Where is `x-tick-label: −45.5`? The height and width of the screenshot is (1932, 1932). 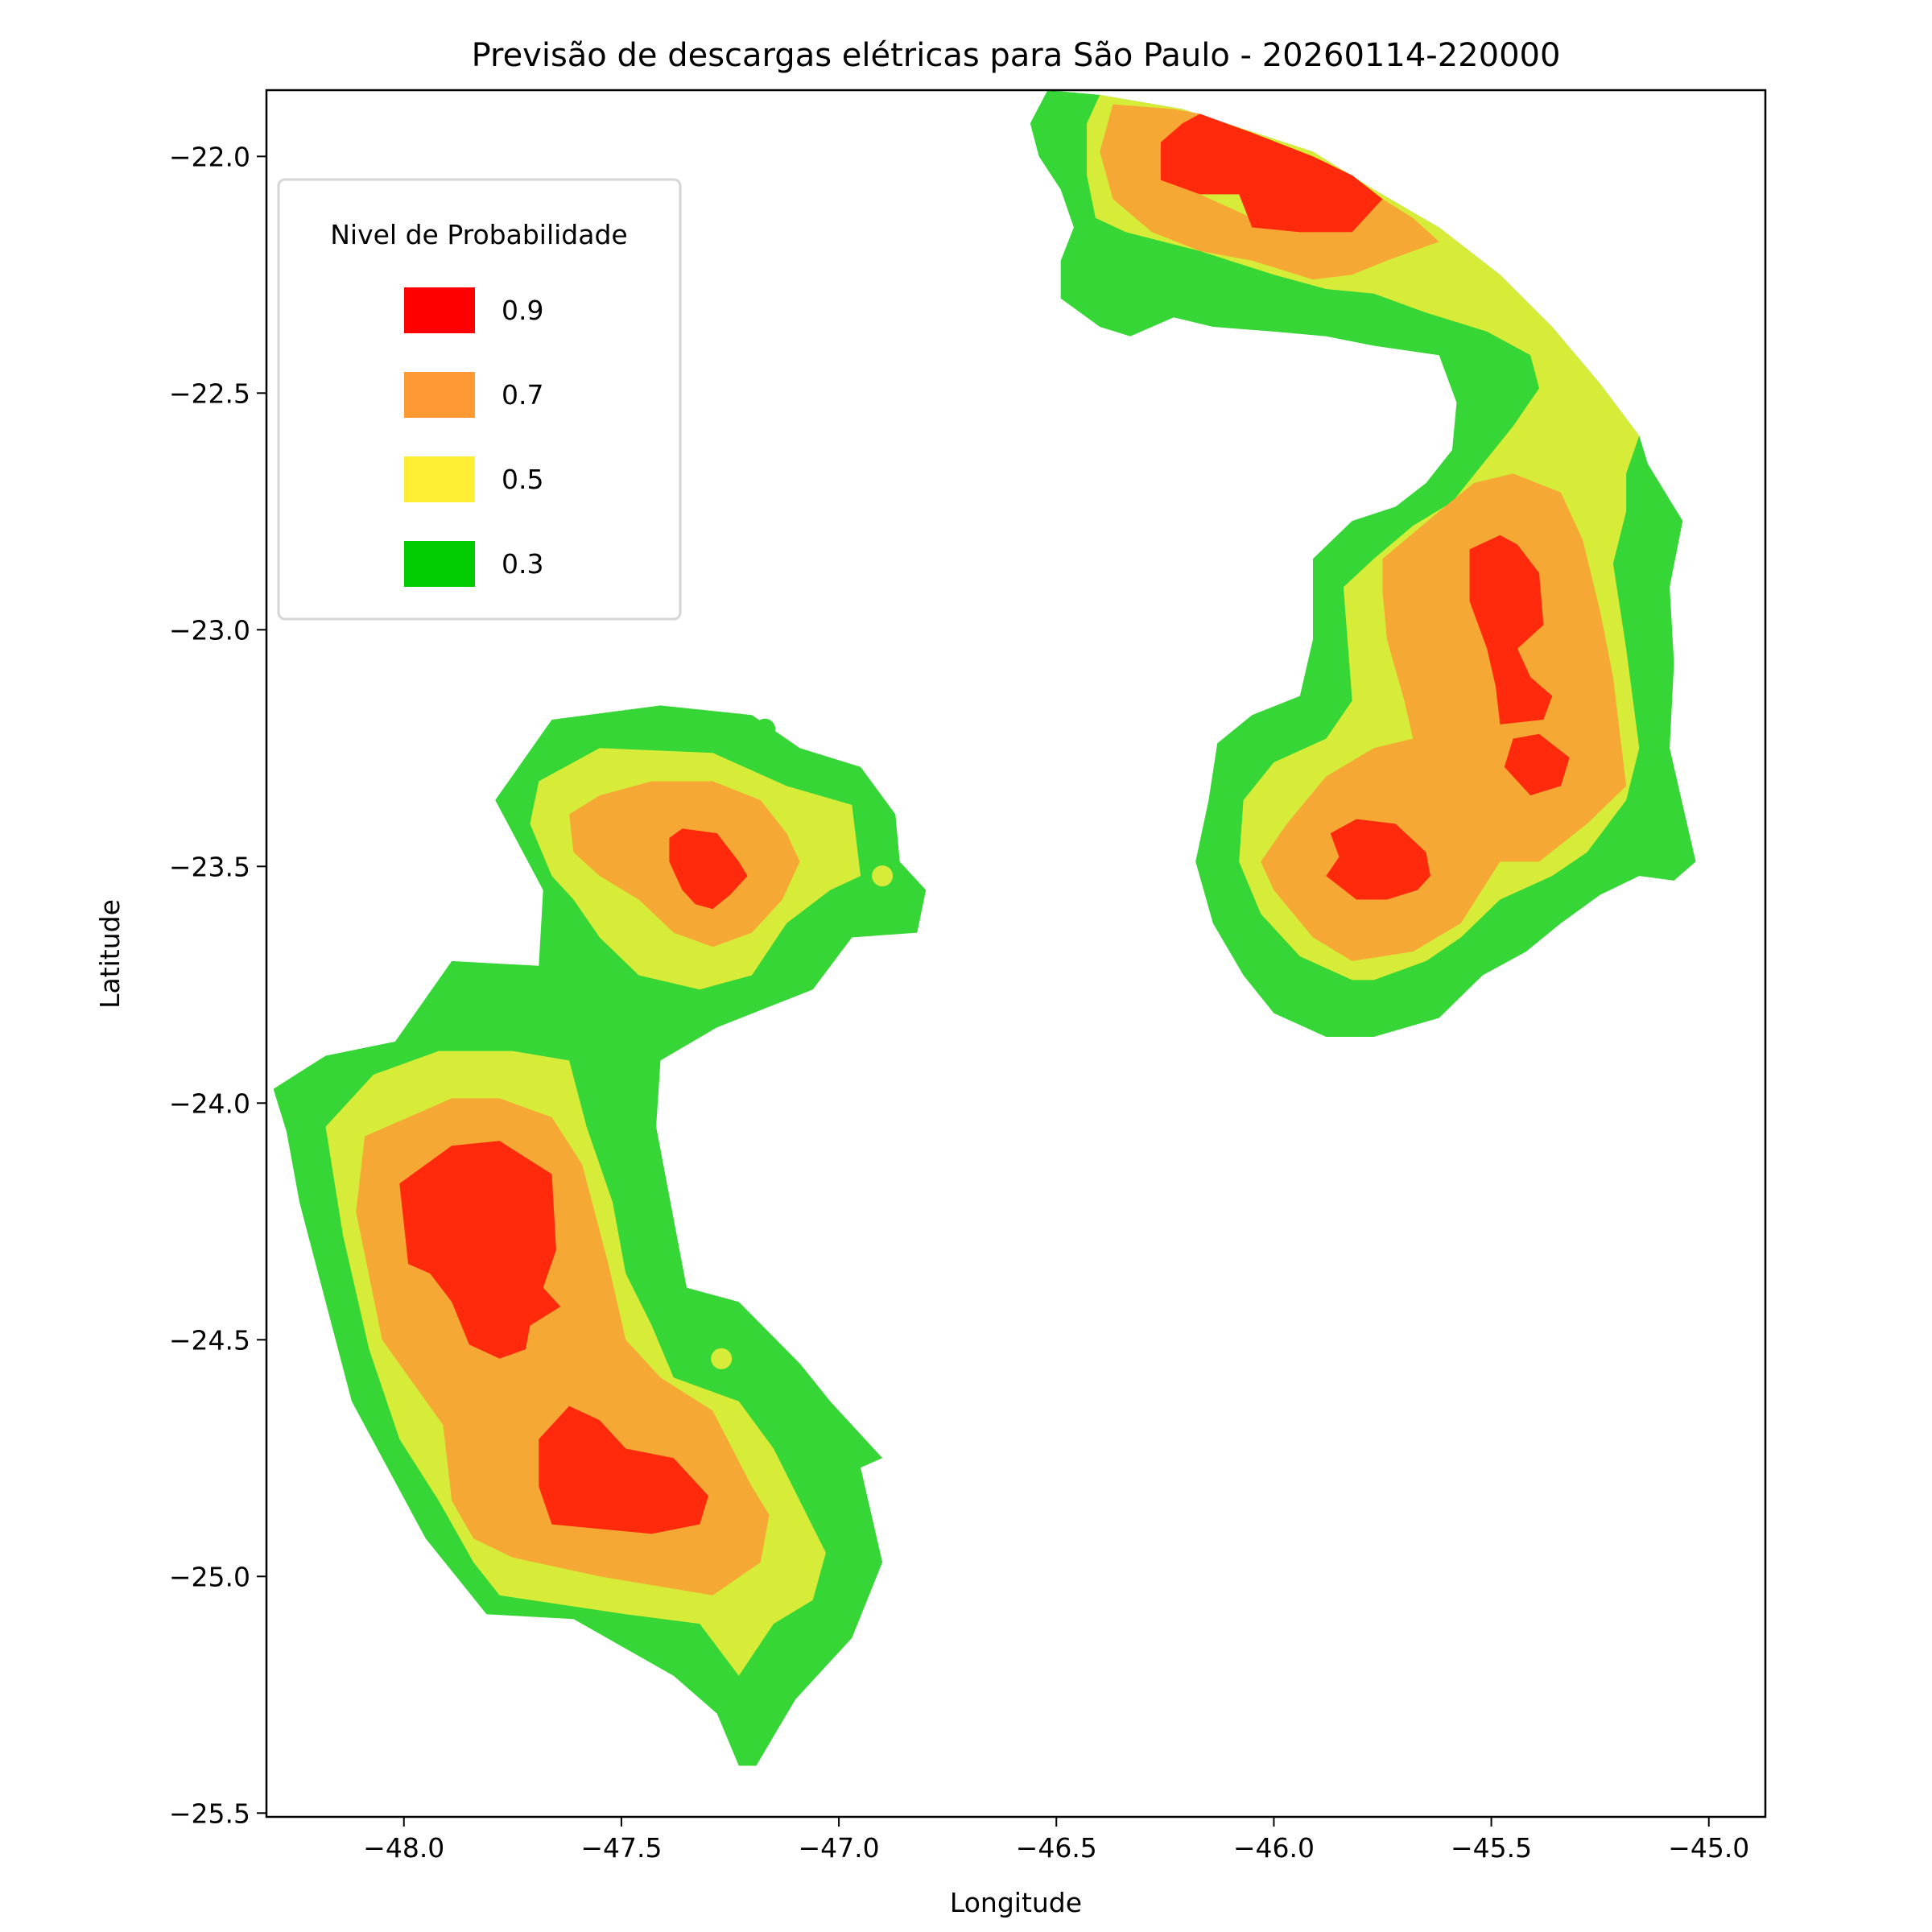 x-tick-label: −45.5 is located at coordinates (1491, 1848).